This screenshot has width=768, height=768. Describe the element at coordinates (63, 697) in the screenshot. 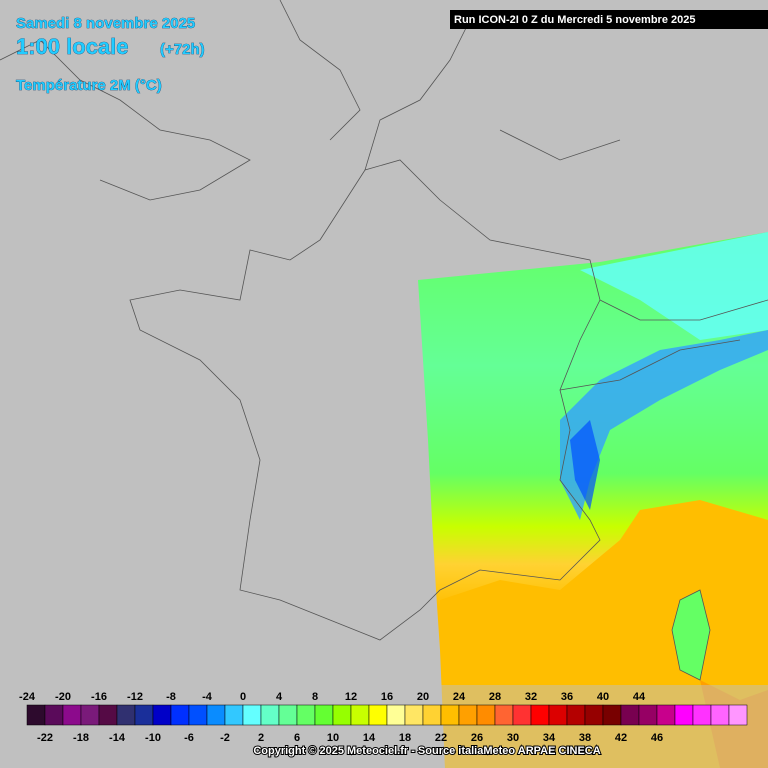

I see `legend-tick-label: -20` at that location.